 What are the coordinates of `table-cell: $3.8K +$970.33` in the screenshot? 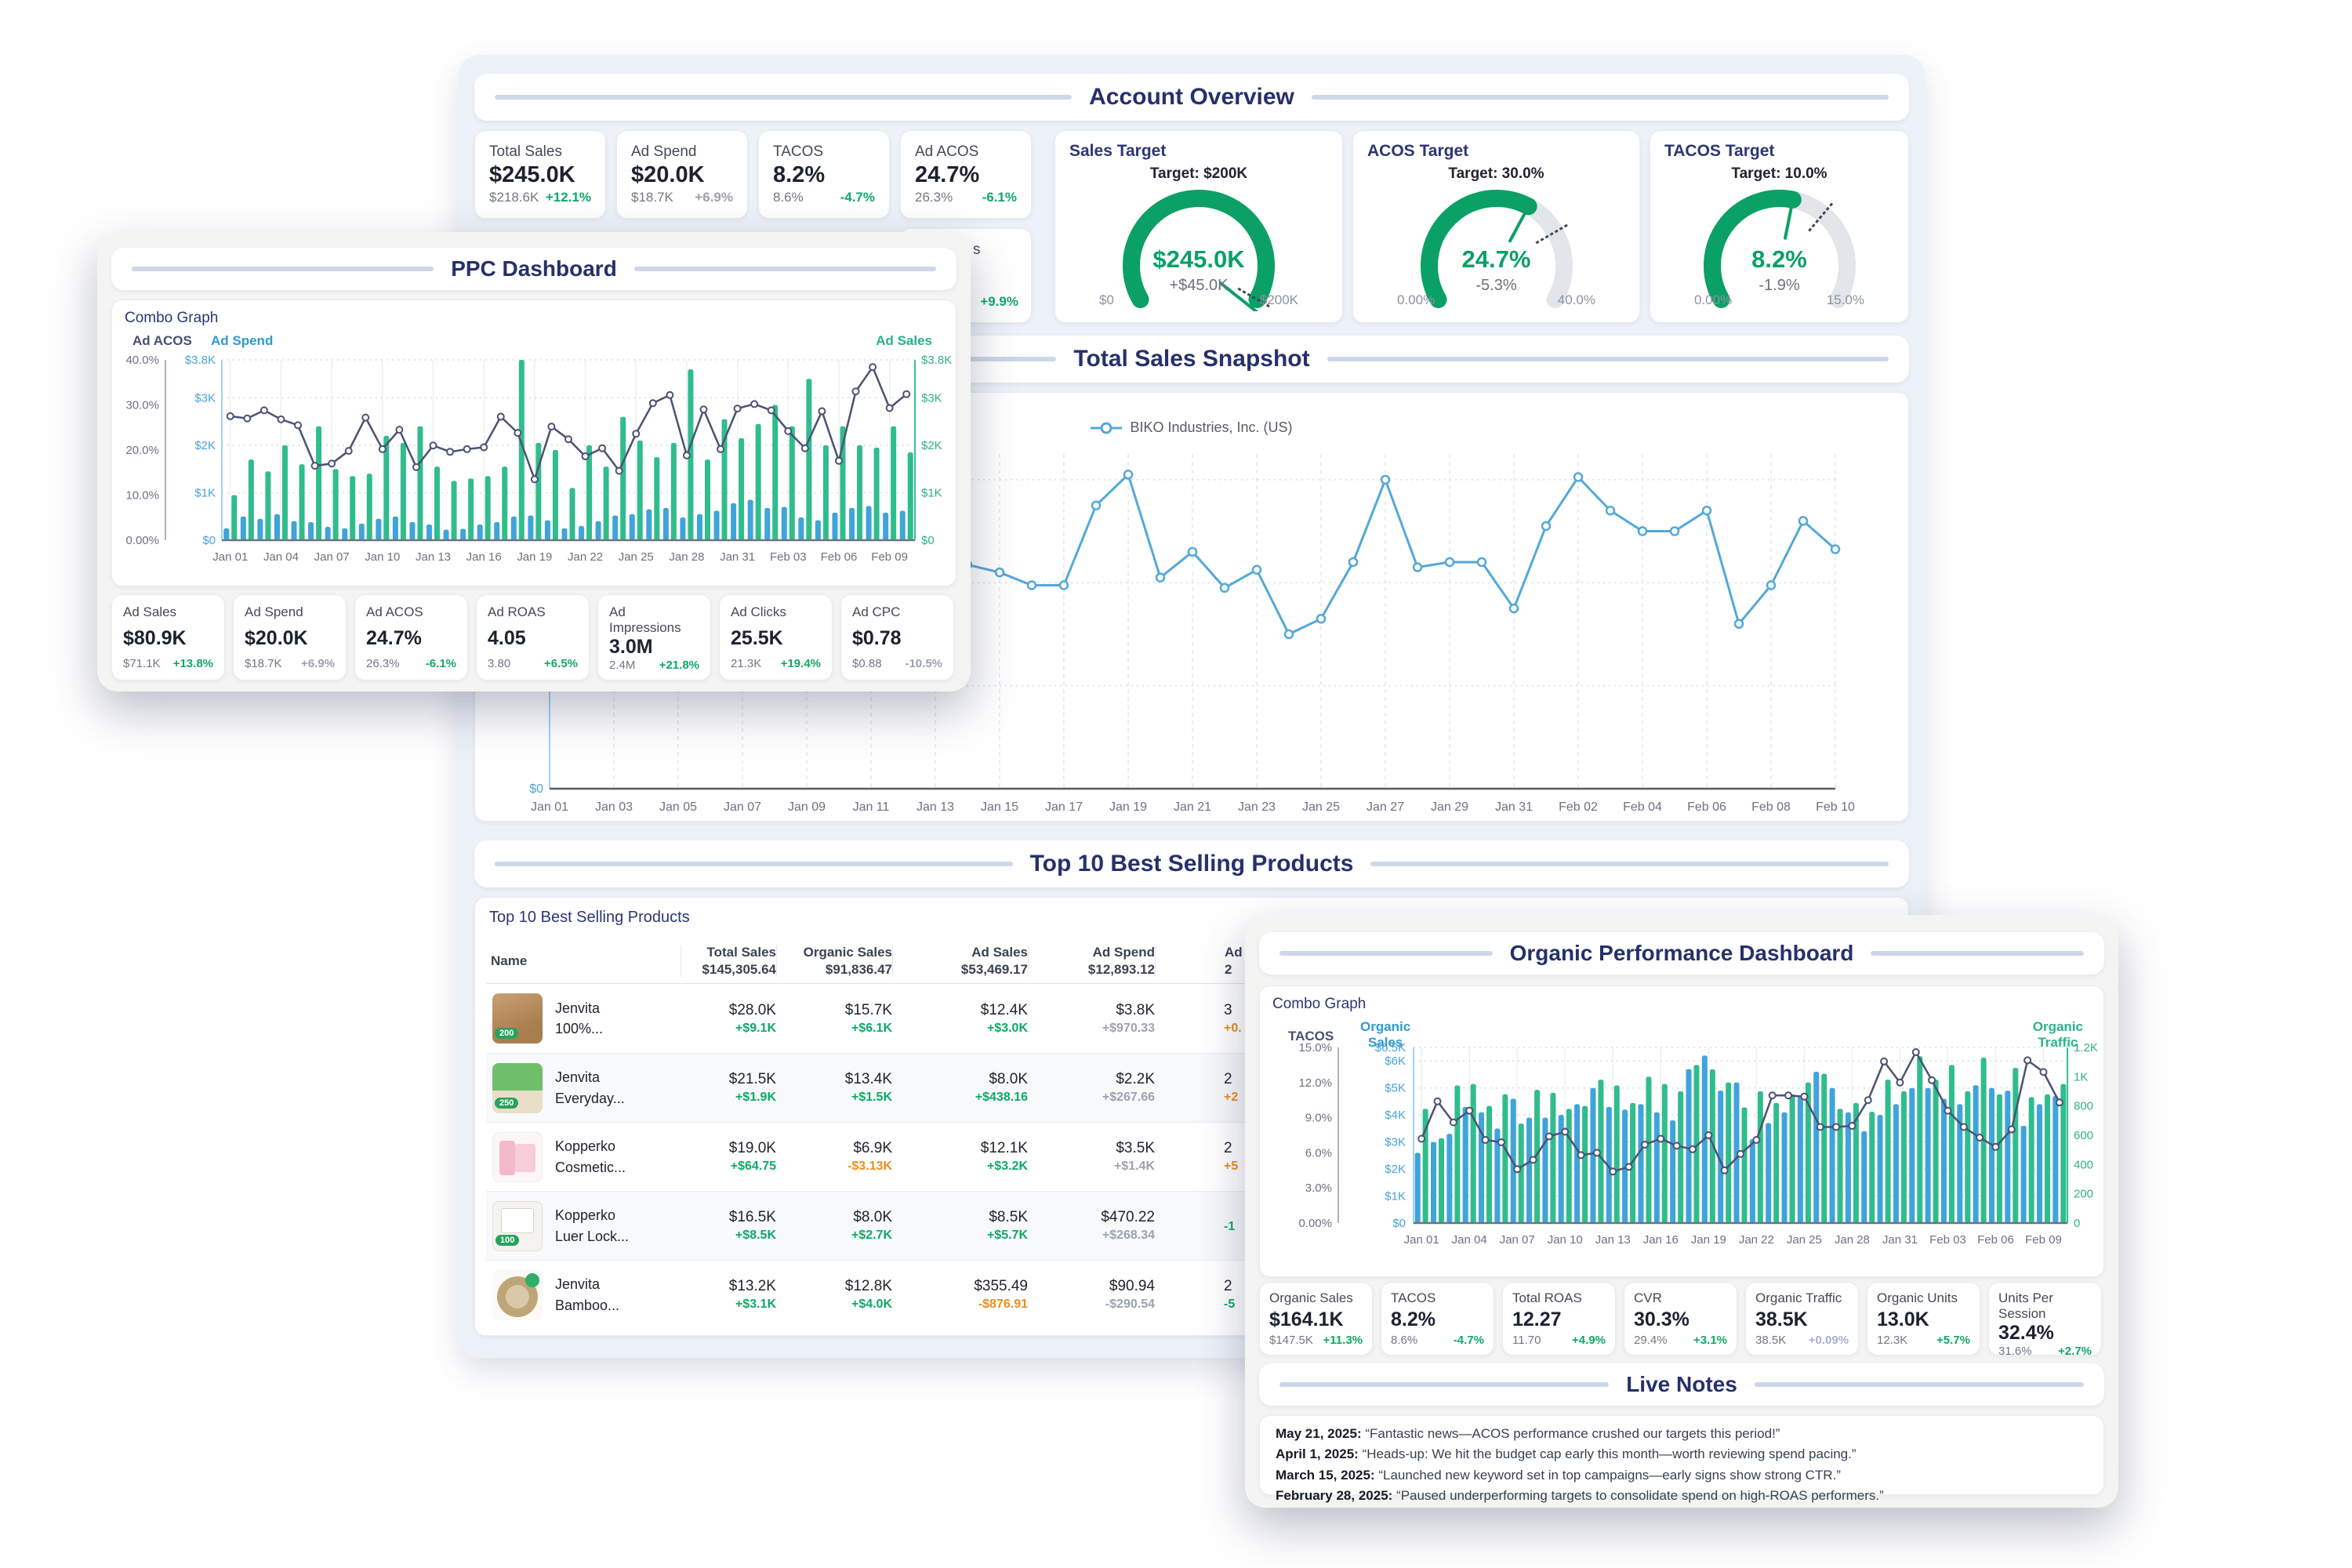 It's located at (1091, 1019).